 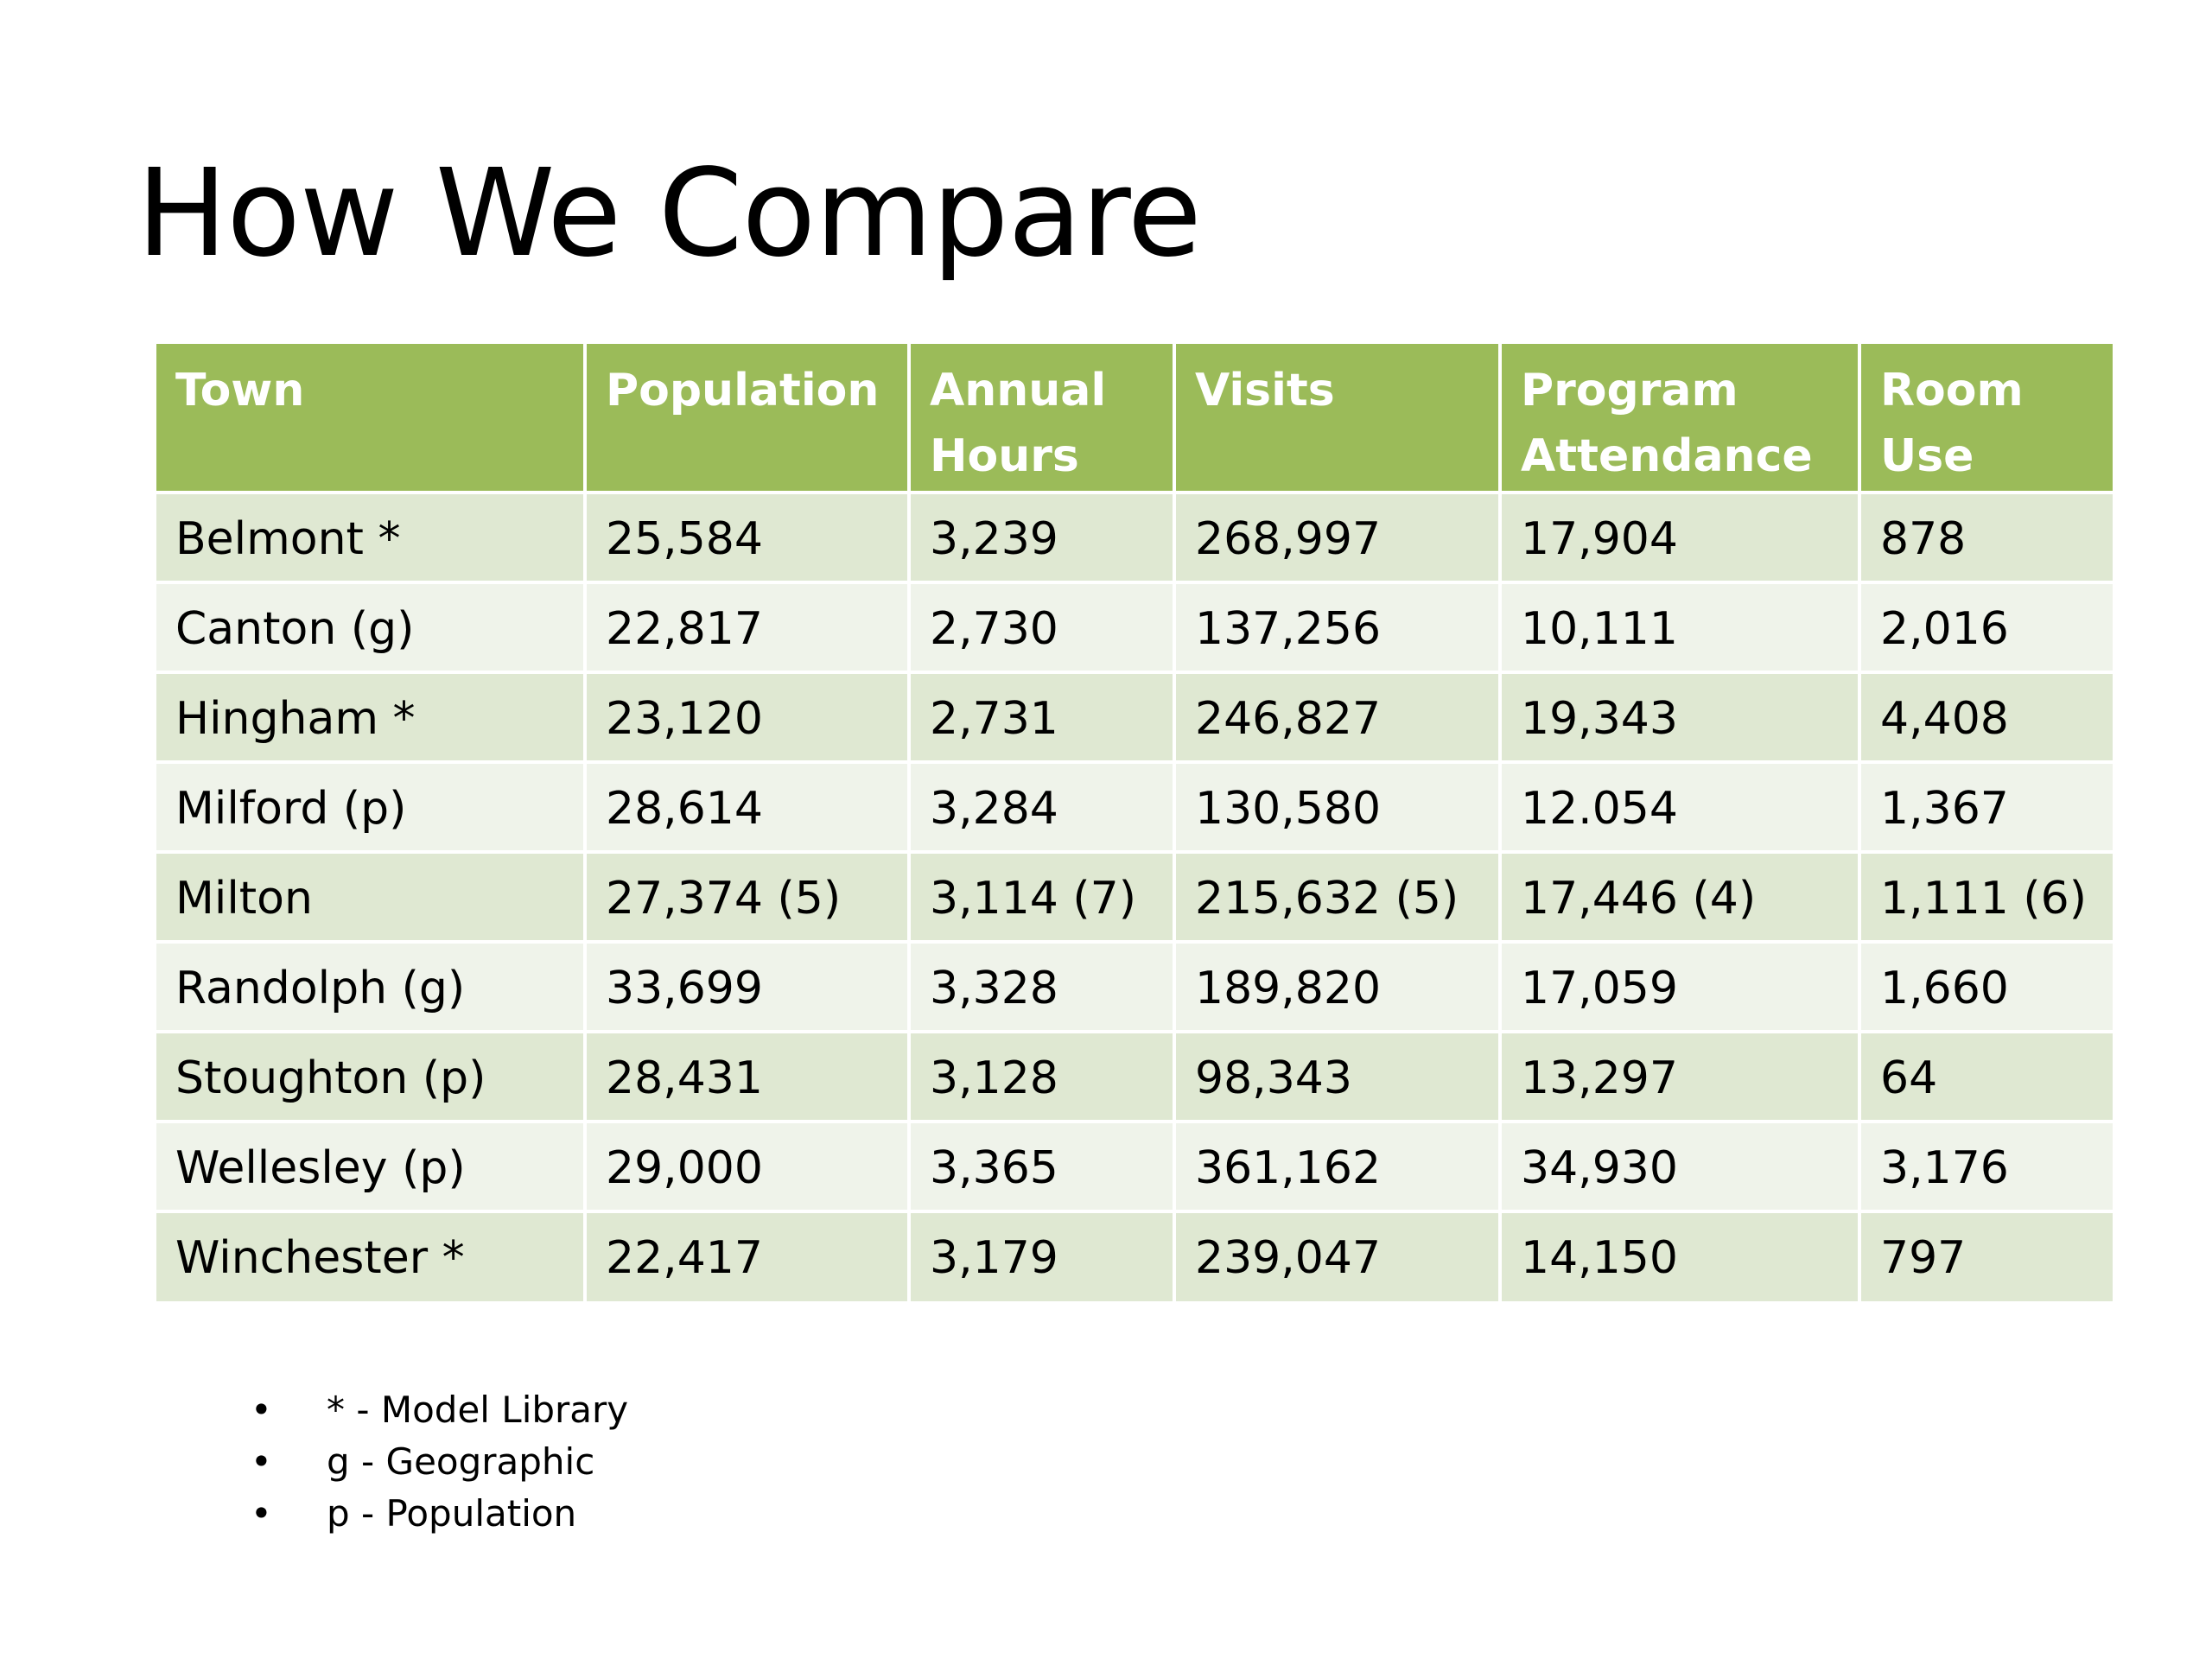 What do you see at coordinates (1679, 897) in the screenshot?
I see `cell-program-attendance: 17,446 (4)` at bounding box center [1679, 897].